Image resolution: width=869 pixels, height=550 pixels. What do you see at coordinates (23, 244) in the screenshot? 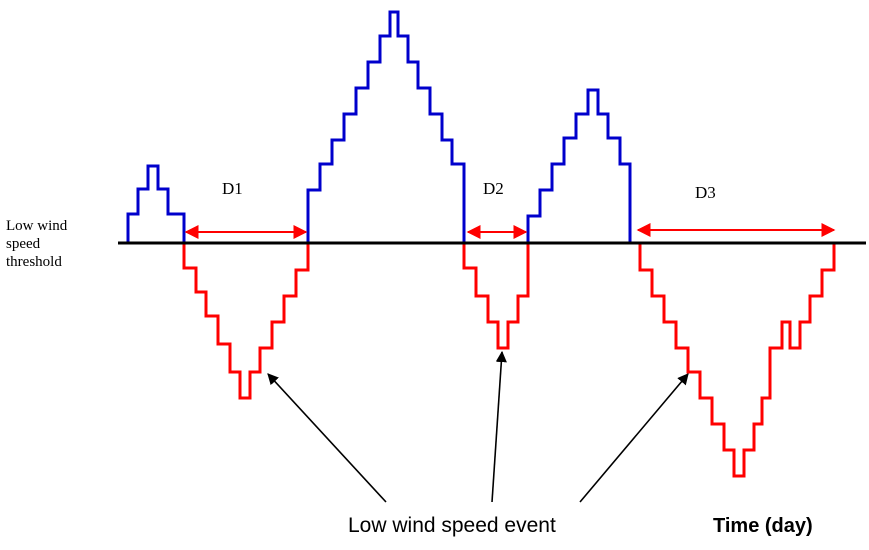
I see `threshold-label-line-2: speed` at bounding box center [23, 244].